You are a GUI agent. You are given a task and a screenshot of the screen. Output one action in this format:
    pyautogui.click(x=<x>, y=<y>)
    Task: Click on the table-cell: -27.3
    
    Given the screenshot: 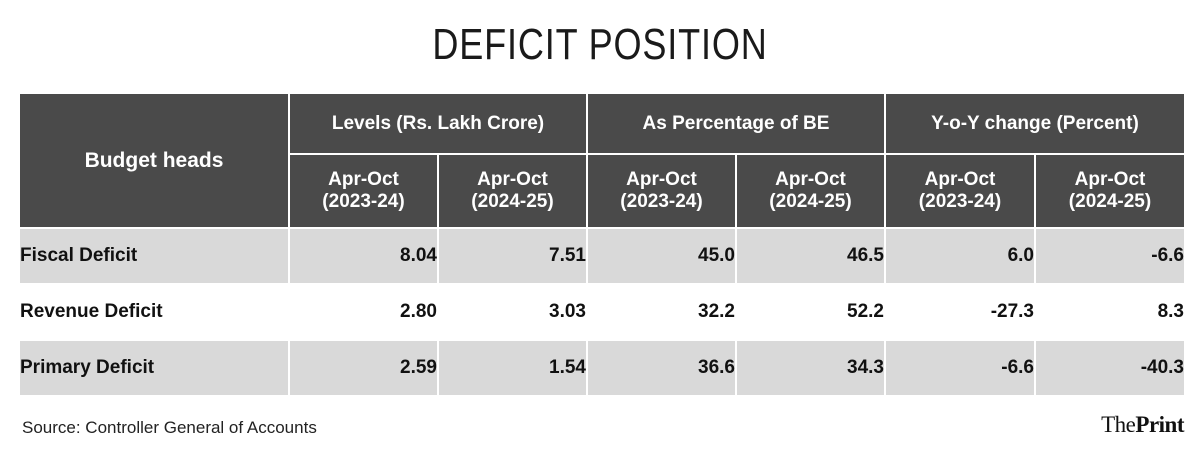 What is the action you would take?
    pyautogui.click(x=960, y=312)
    